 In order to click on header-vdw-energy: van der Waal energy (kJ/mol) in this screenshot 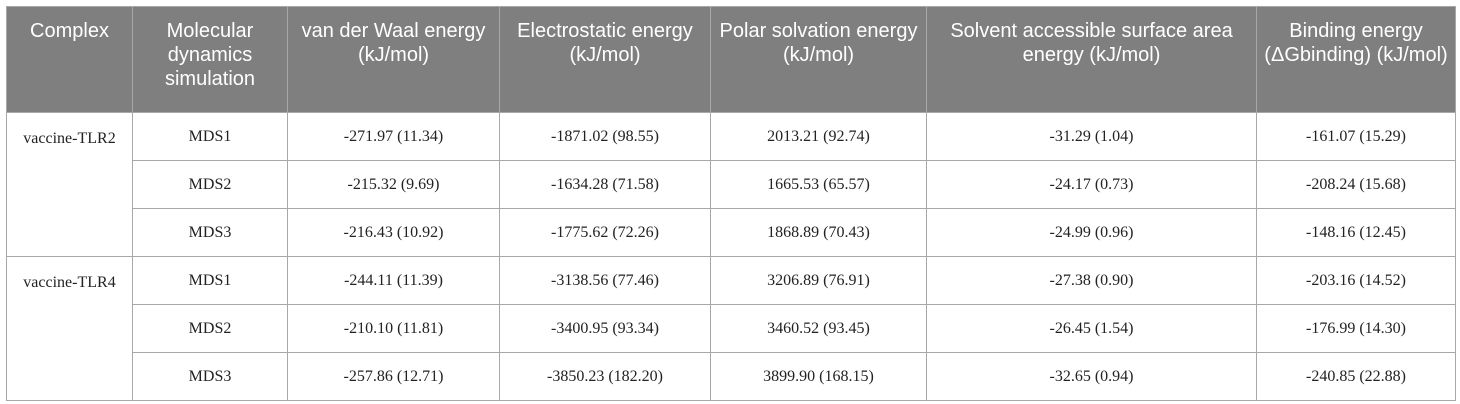, I will do `click(393, 59)`.